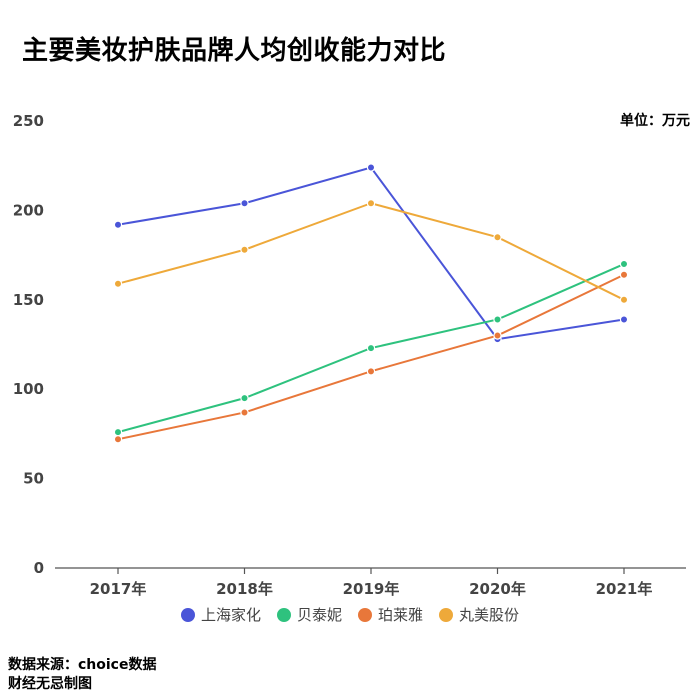 The width and height of the screenshot is (700, 700). I want to click on y-tick-label: 200, so click(28, 210).